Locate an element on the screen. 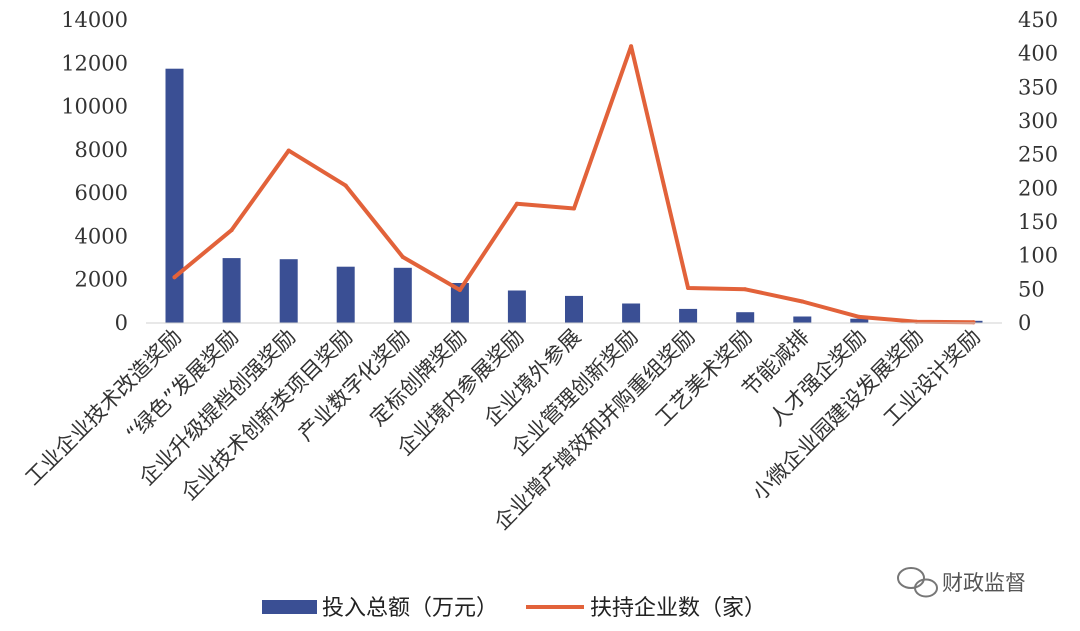 This screenshot has height=631, width=1080. watermark-text: 财政监督 is located at coordinates (984, 583).